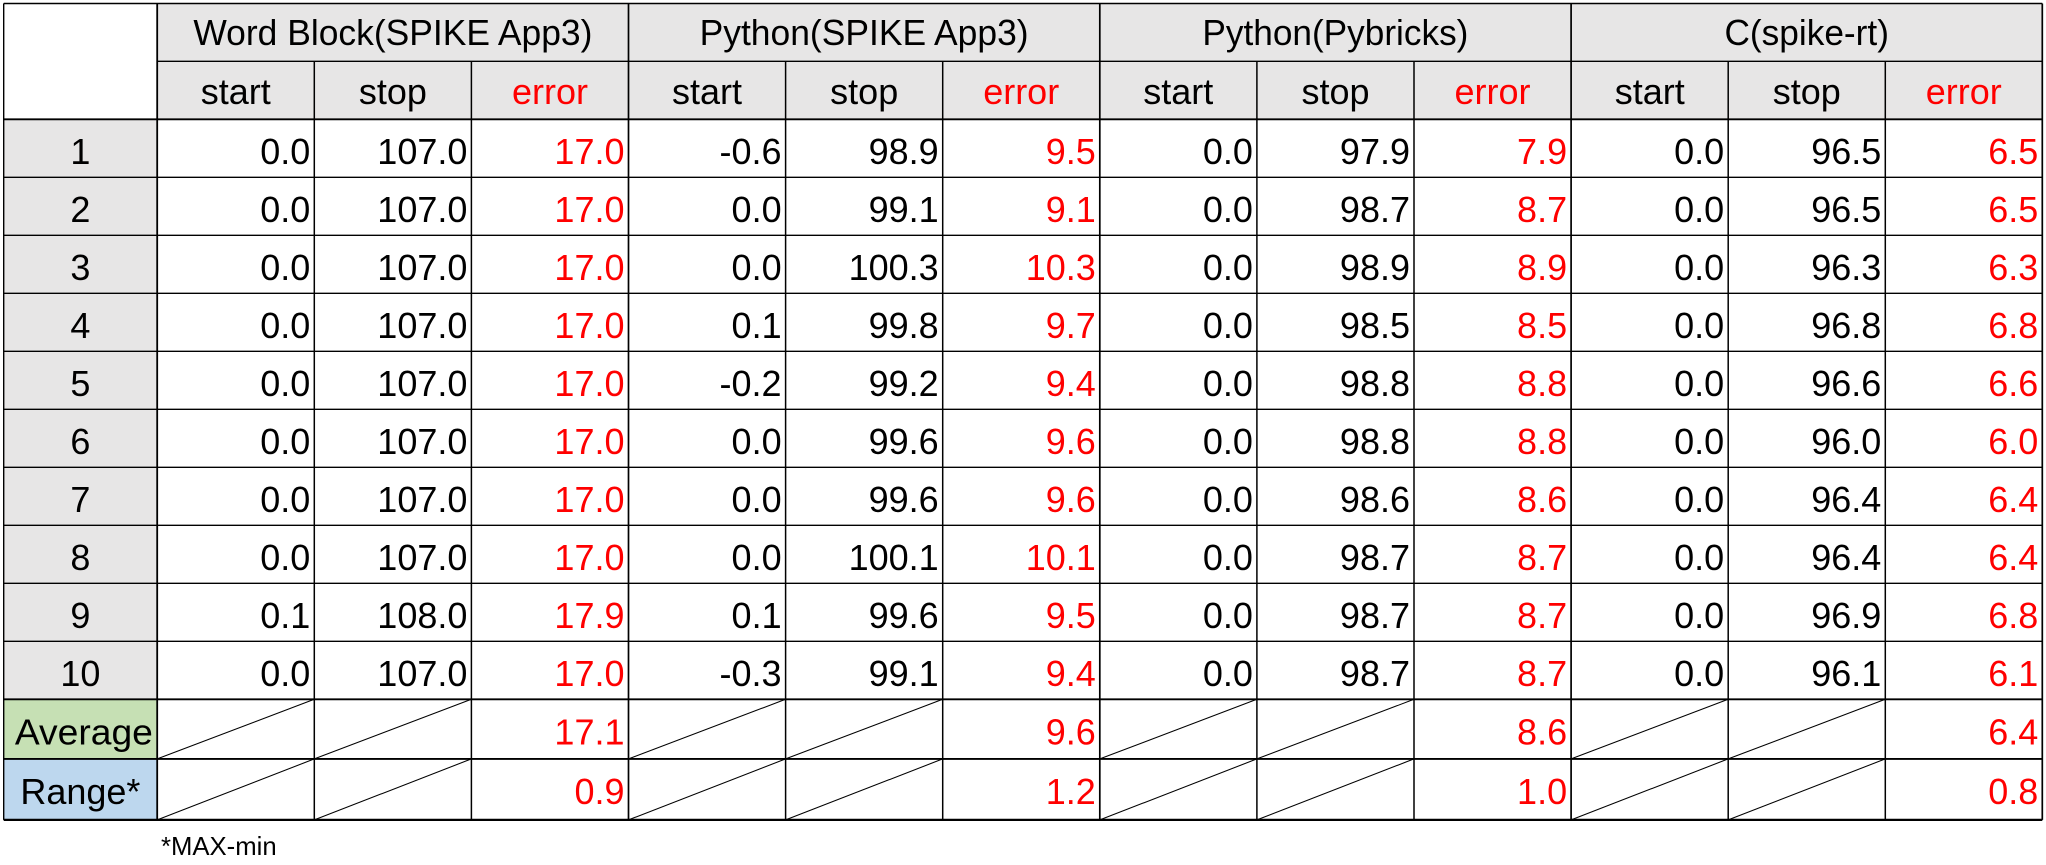  Describe the element at coordinates (1375, 151) in the screenshot. I see `svg-text: 97.9` at that location.